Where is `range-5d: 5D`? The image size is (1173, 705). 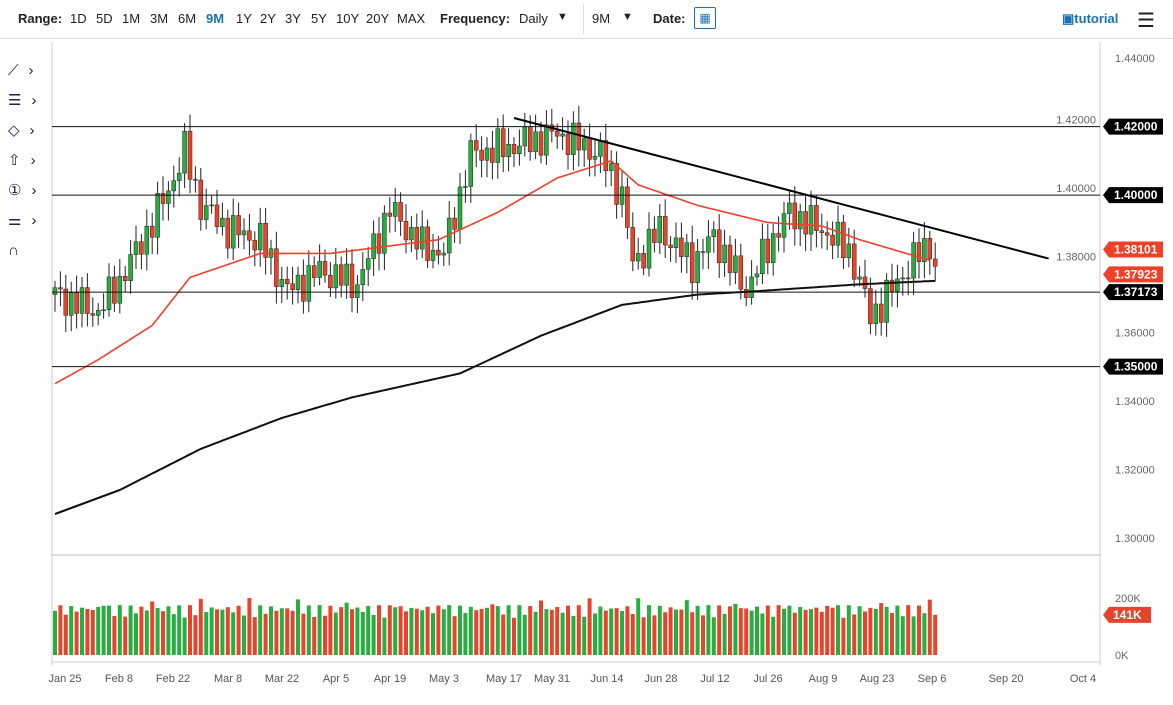 range-5d: 5D is located at coordinates (104, 18).